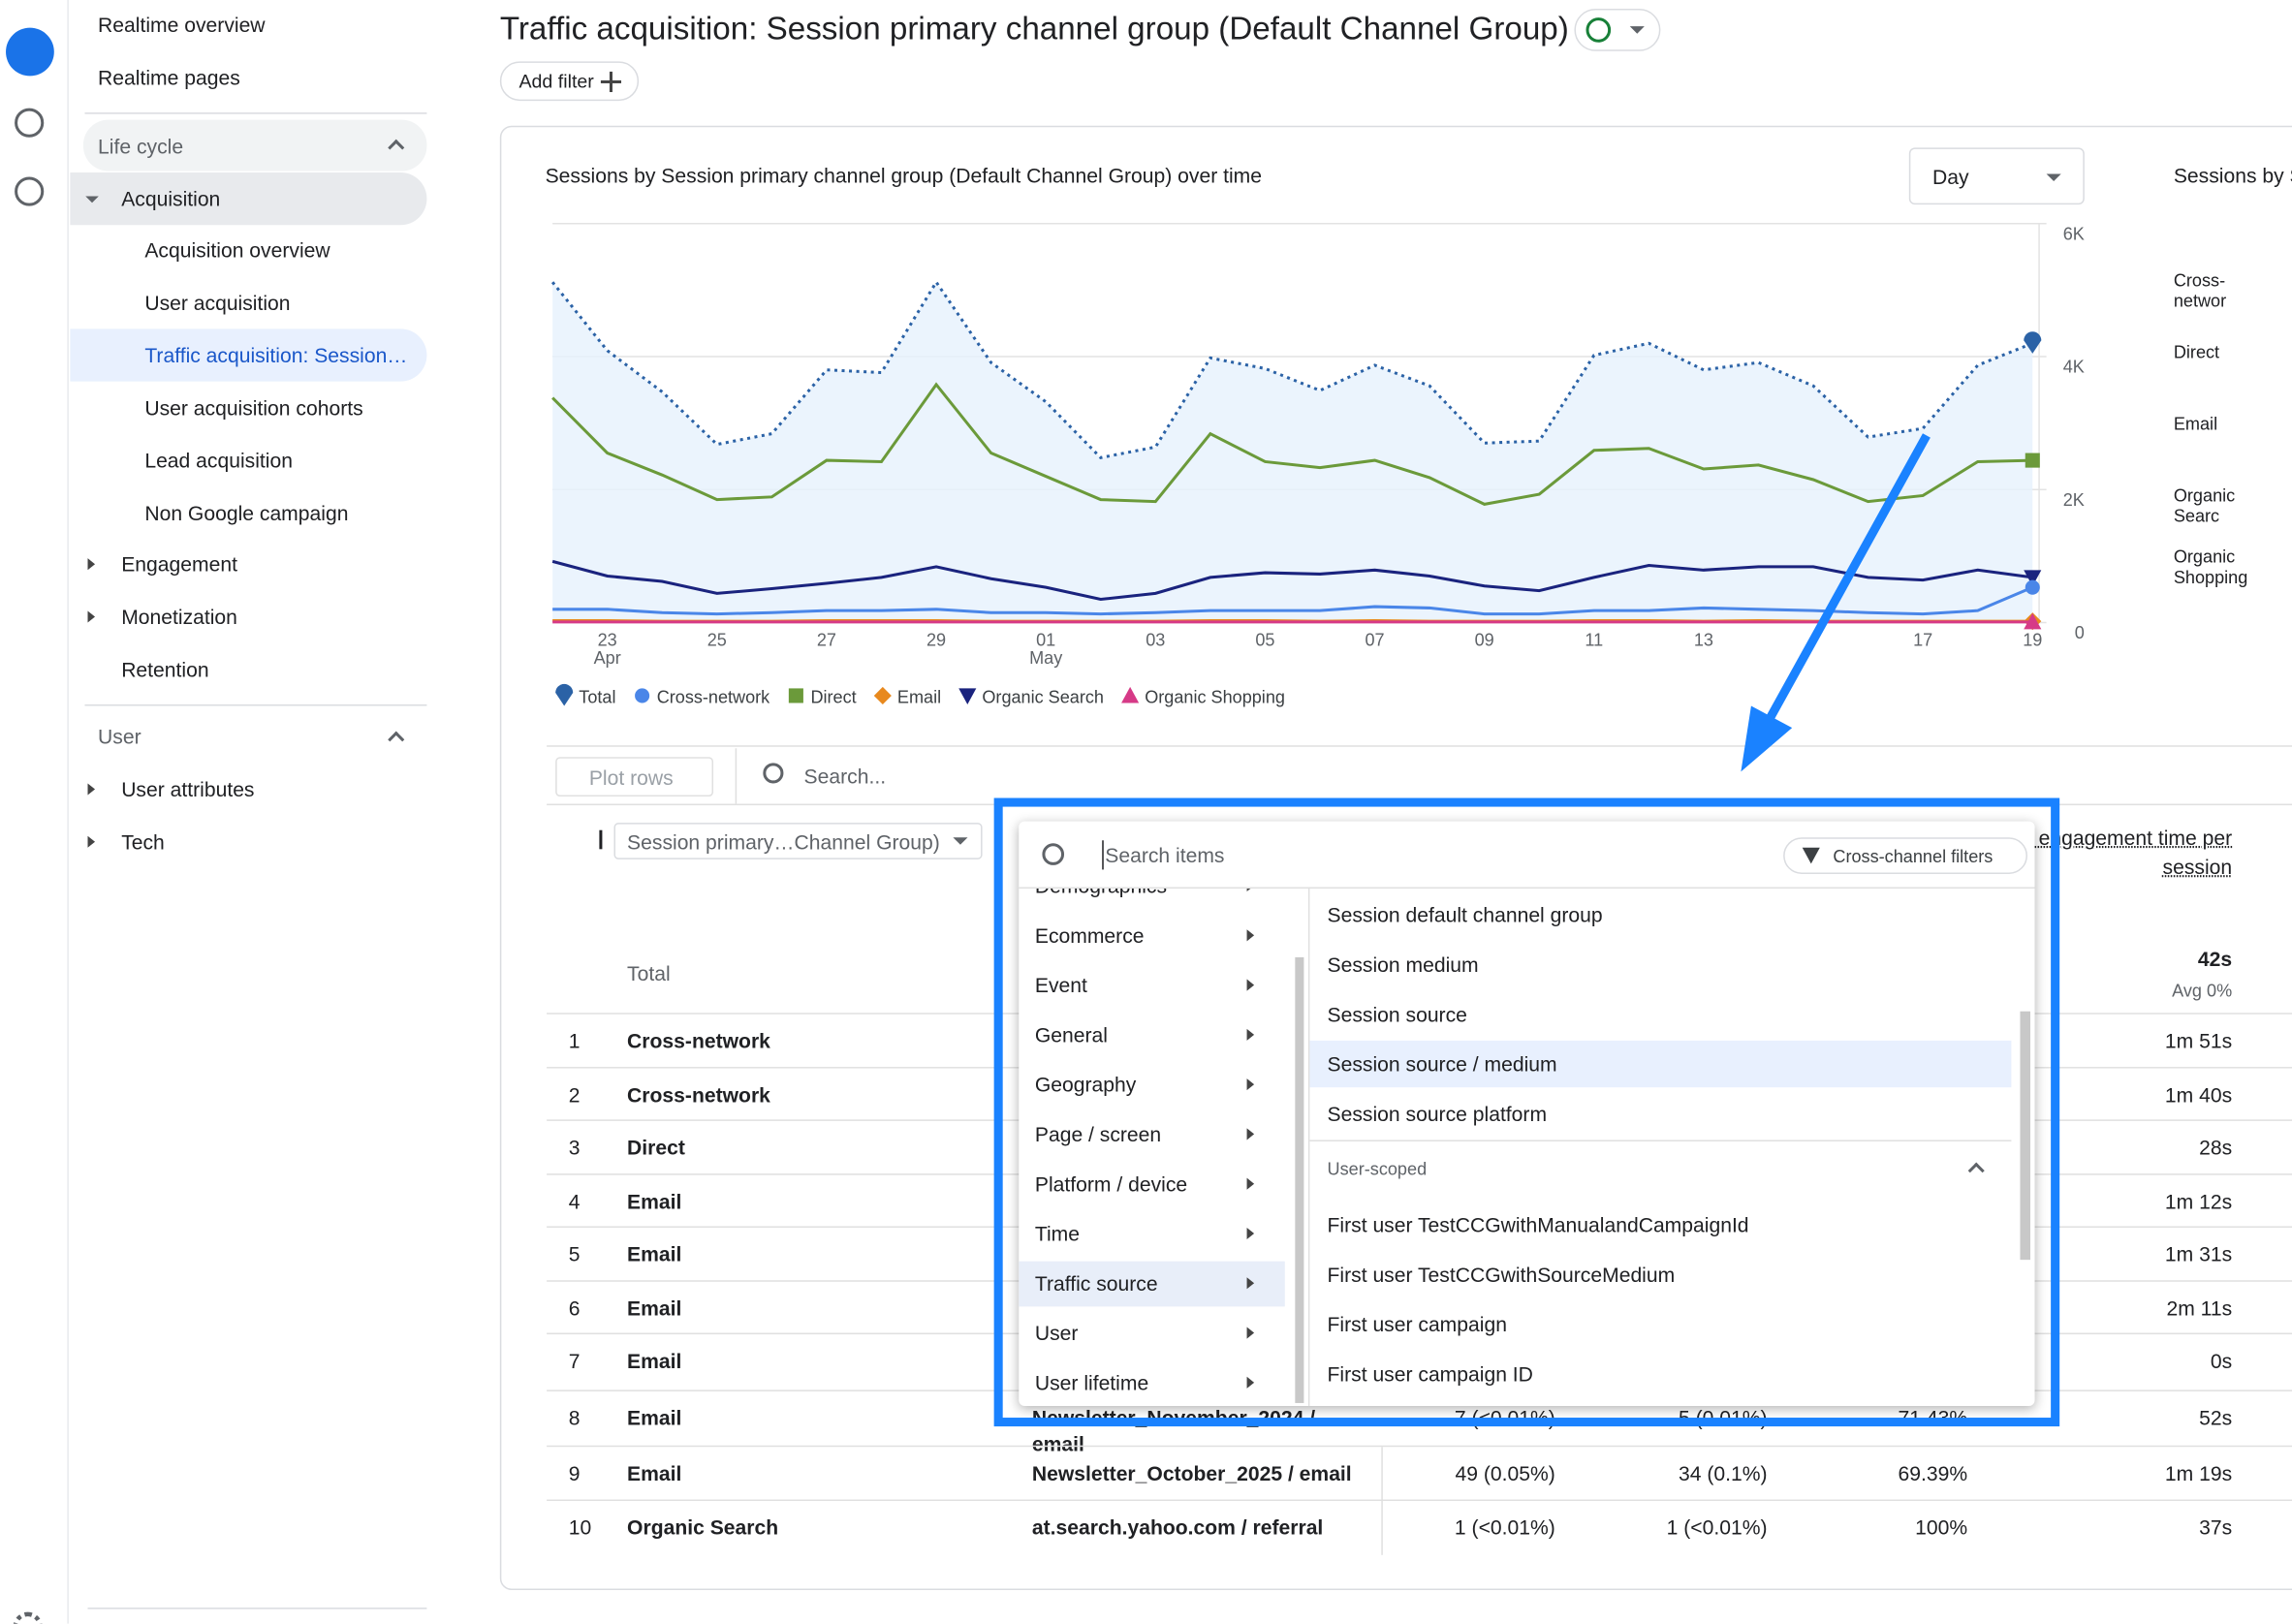  I want to click on area, so click(1292, 452).